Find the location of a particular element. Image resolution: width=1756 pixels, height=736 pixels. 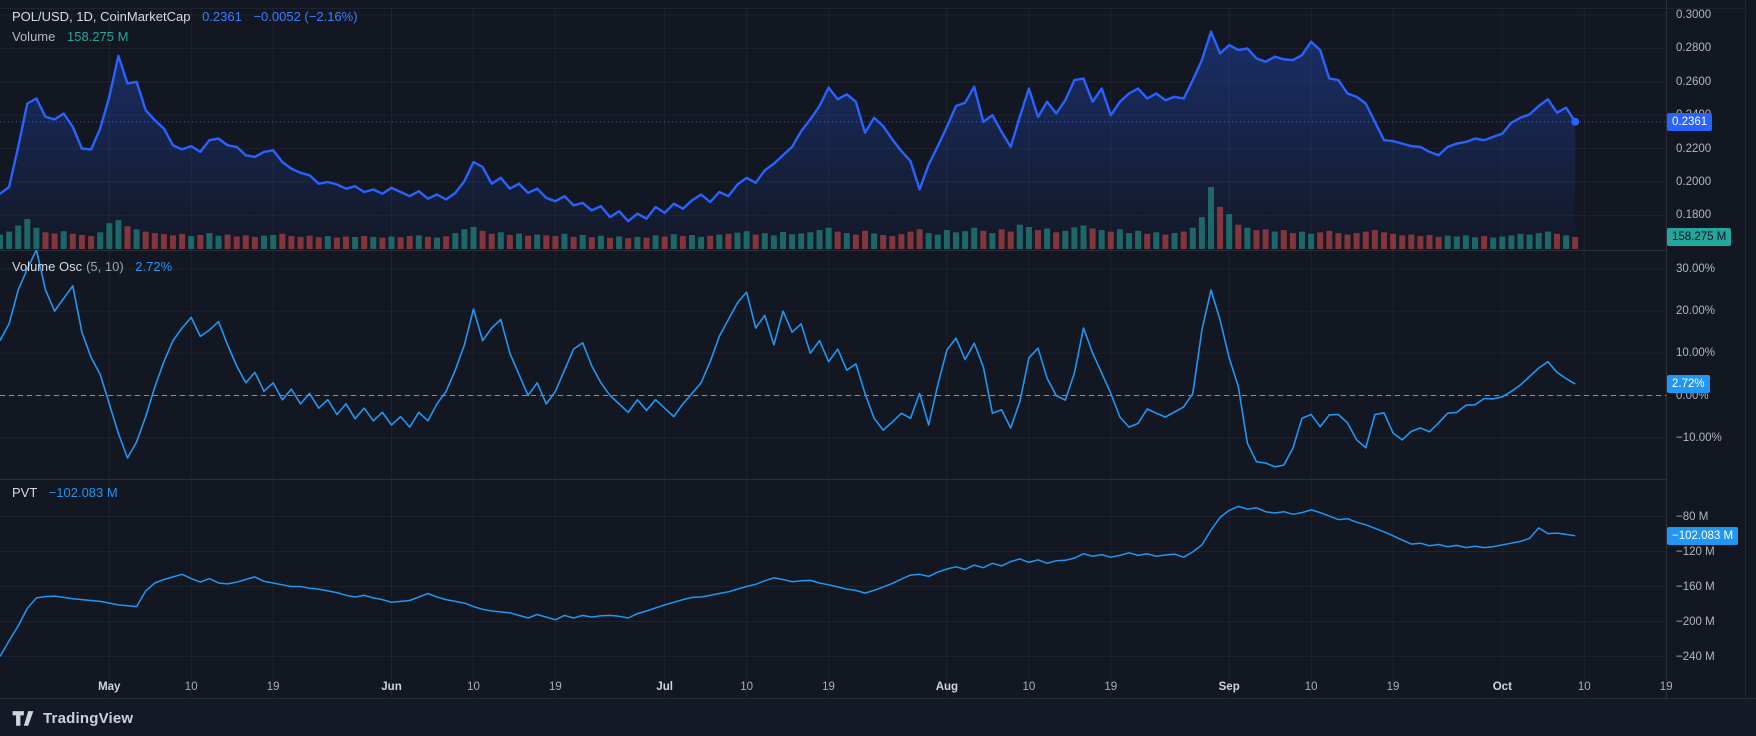

symbol-title: POL/USD, 1D, CoinMarketCap is located at coordinates (101, 16).